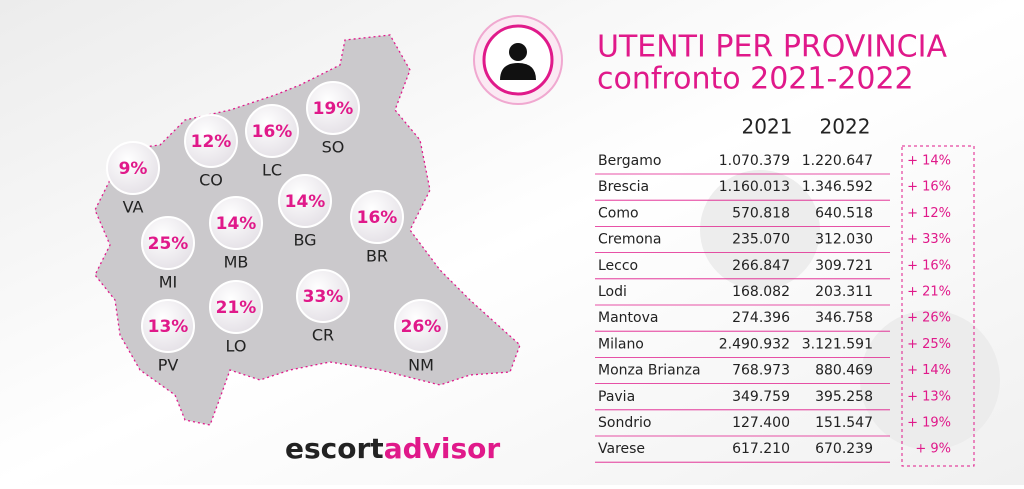 This screenshot has height=489, width=1024. What do you see at coordinates (761, 423) in the screenshot?
I see `value-2021: 127.400` at bounding box center [761, 423].